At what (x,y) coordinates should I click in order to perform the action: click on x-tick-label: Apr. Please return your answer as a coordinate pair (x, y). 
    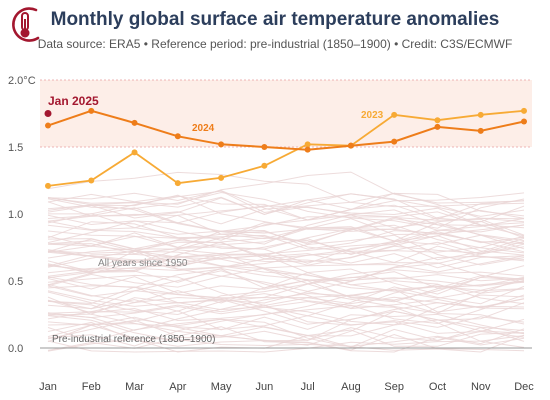
    Looking at the image, I should click on (177, 387).